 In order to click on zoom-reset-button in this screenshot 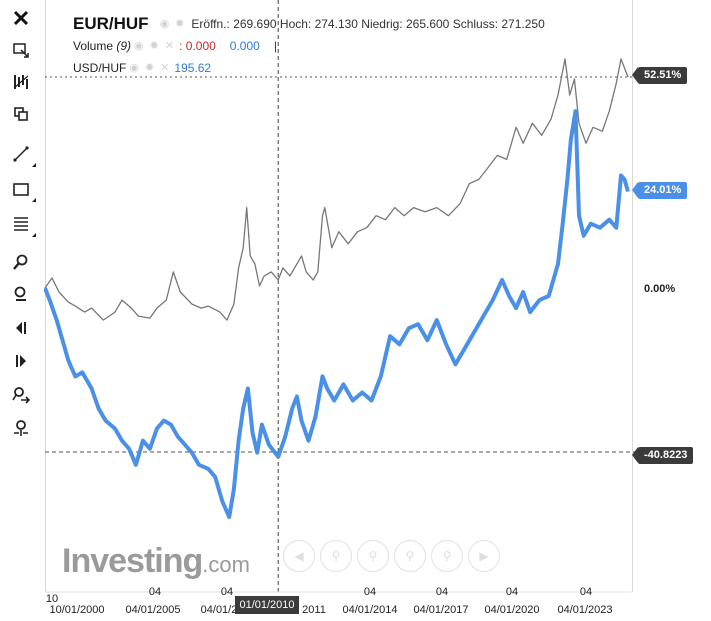, I will do `click(21, 428)`.